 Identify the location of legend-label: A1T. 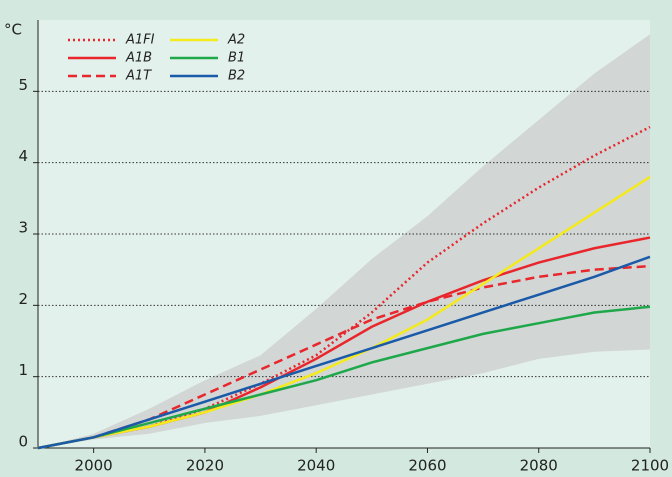
(138, 76).